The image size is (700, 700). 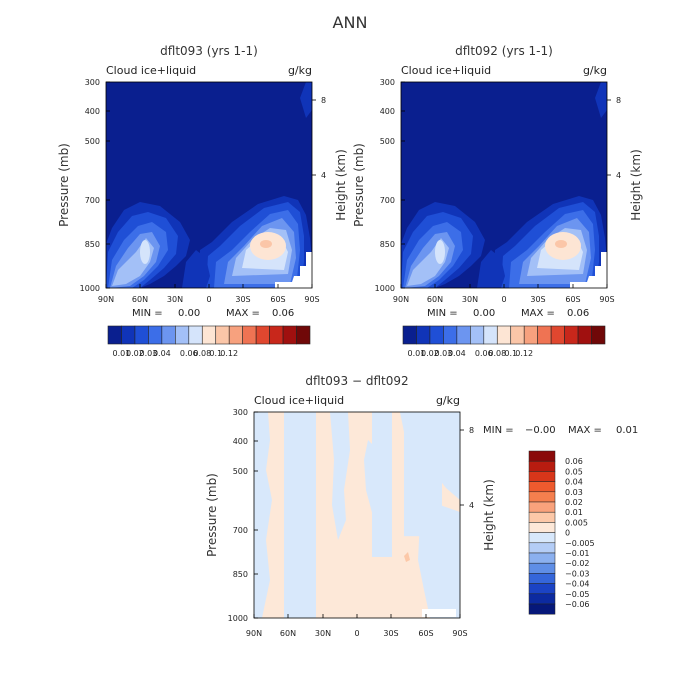 I want to click on y-axis-title: Pressure (mb), so click(x=64, y=185).